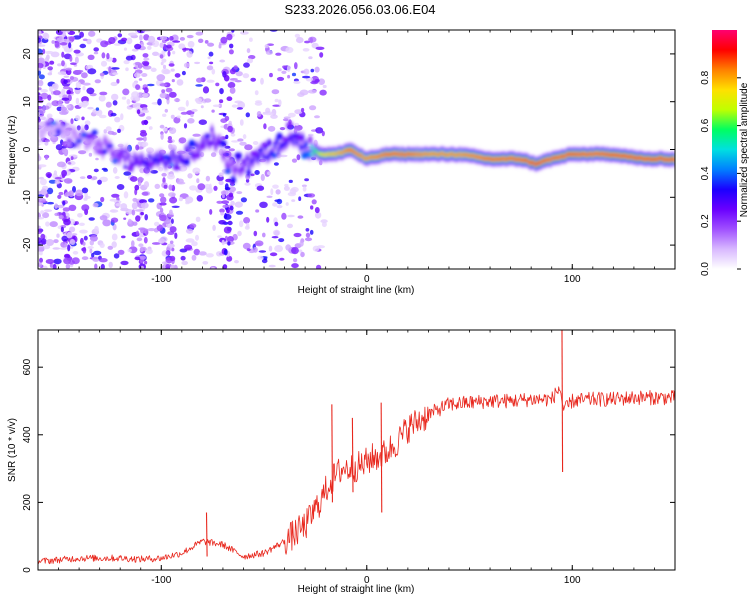  I want to click on snr-x-tick-label: 0, so click(367, 580).